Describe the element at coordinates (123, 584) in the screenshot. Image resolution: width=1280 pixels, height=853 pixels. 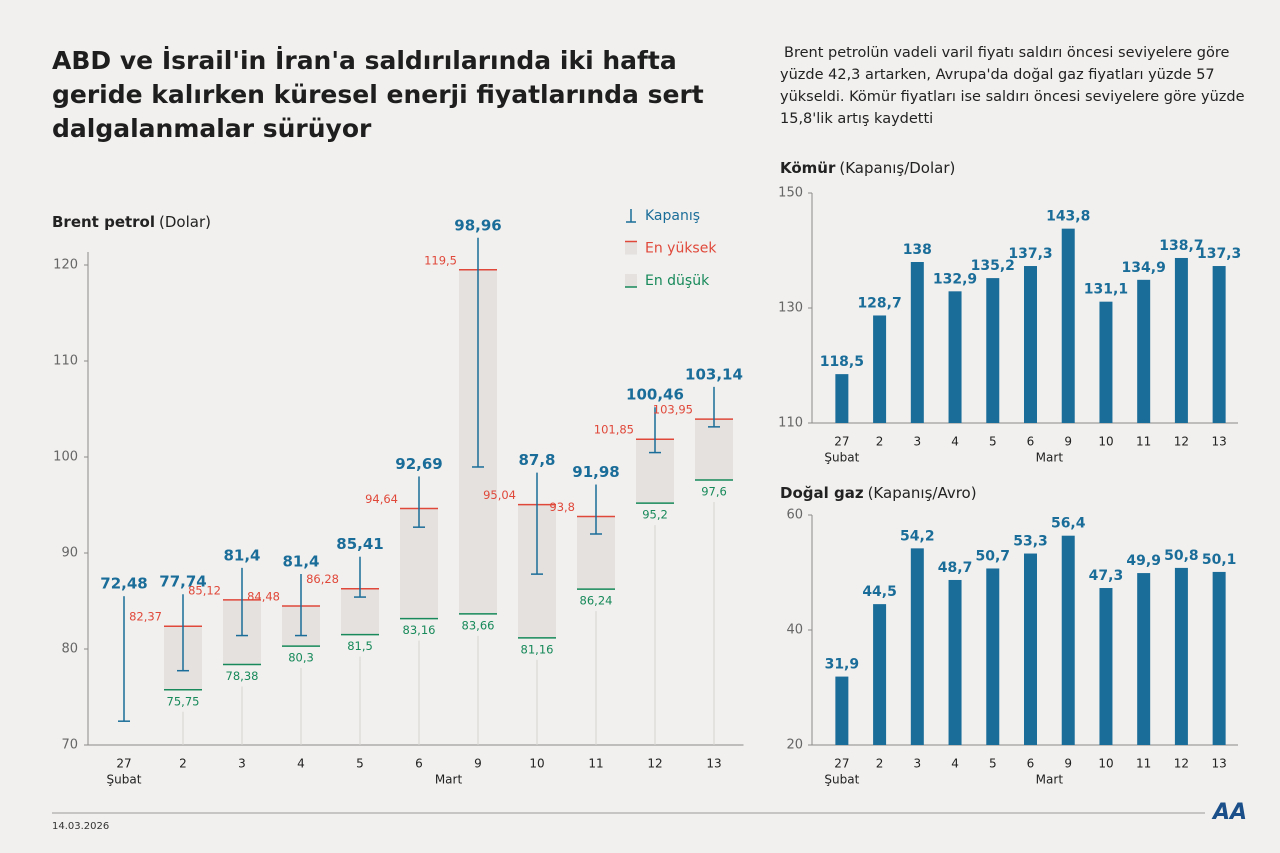
I see `close-label: 72,48` at that location.